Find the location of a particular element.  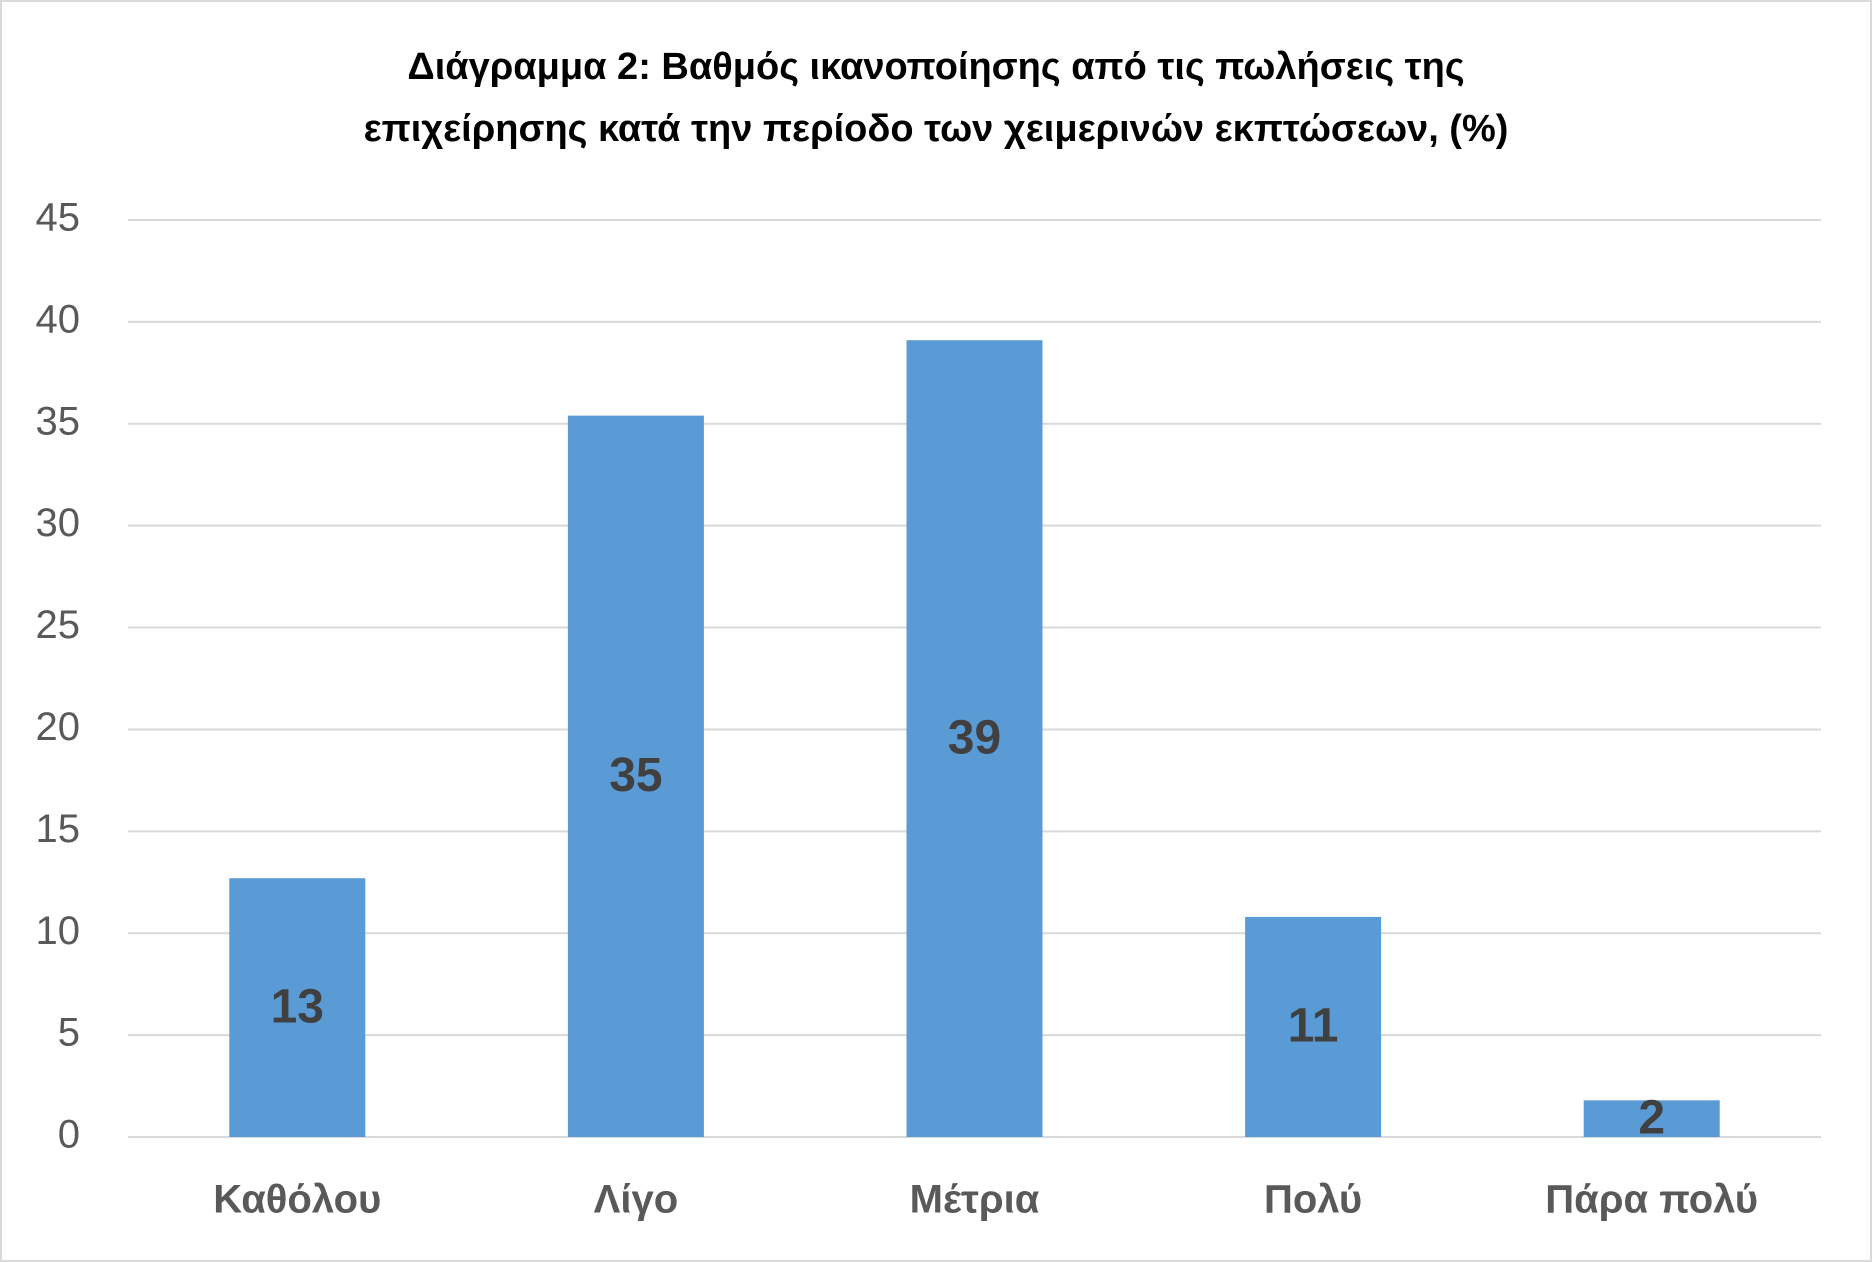

data-label: 35 is located at coordinates (635, 775).